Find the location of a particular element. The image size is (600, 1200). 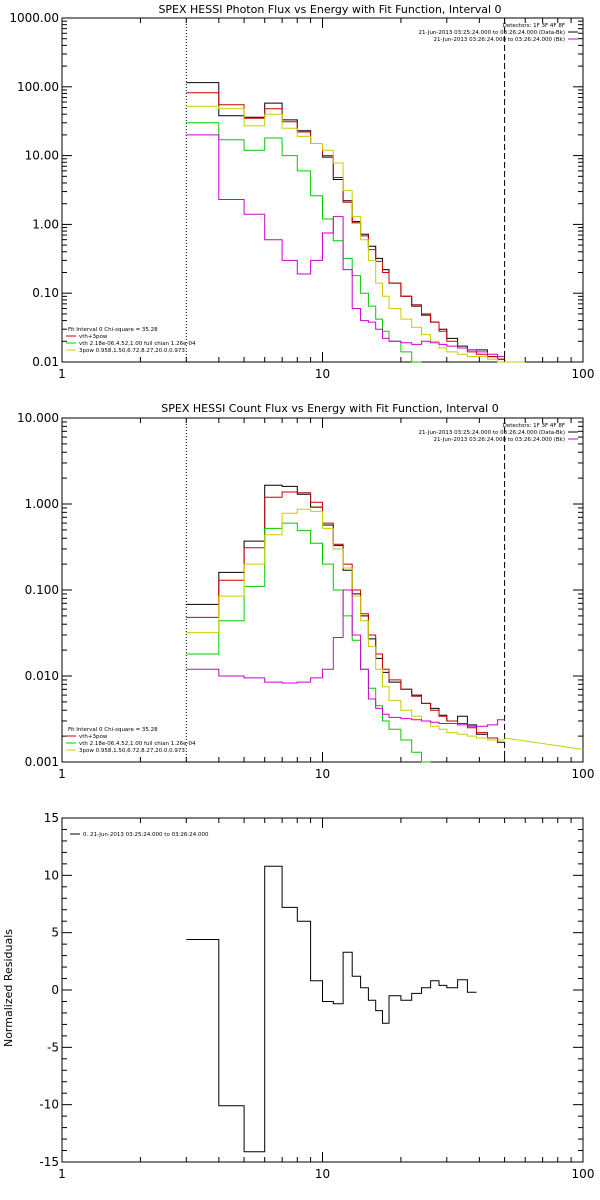

y-tick-label: 5 is located at coordinates (55, 933).